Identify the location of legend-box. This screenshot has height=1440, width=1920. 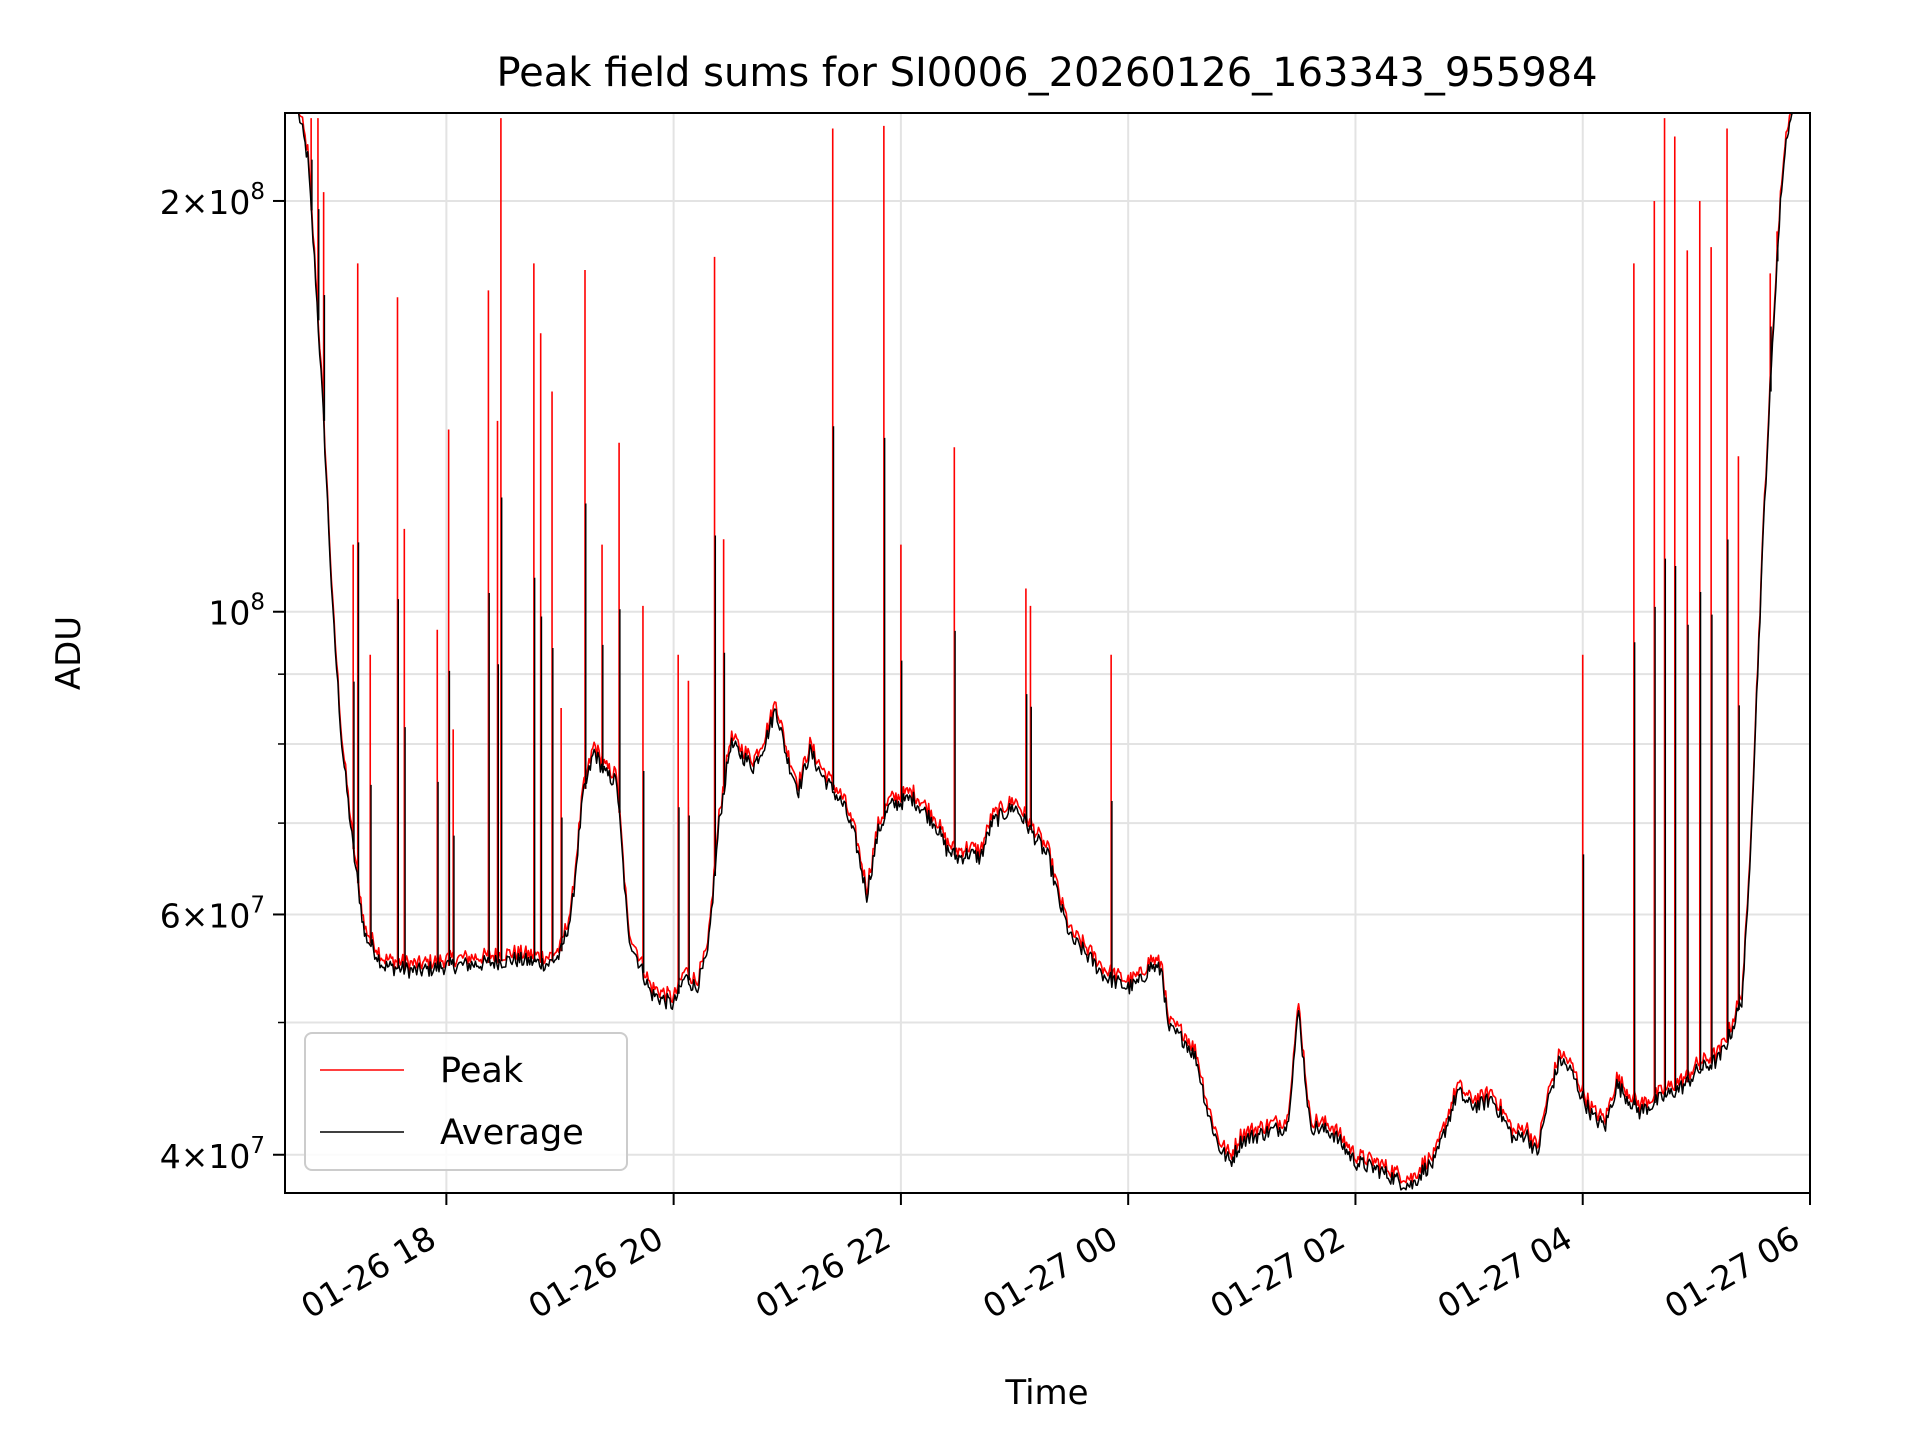
(466, 1101).